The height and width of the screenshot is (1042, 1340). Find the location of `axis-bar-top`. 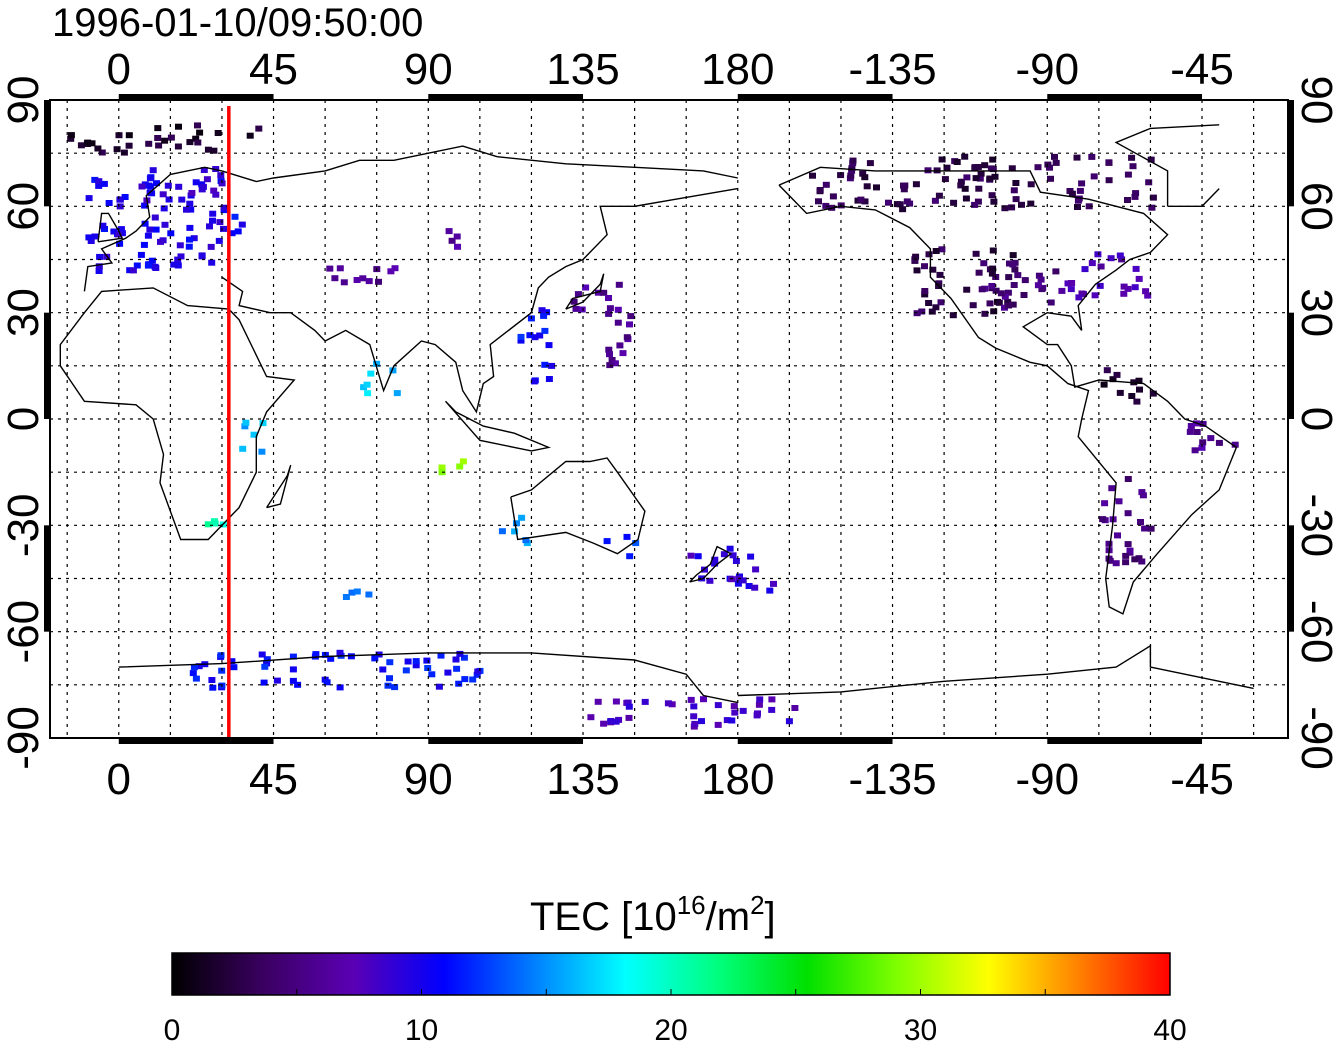

axis-bar-top is located at coordinates (1125, 97).